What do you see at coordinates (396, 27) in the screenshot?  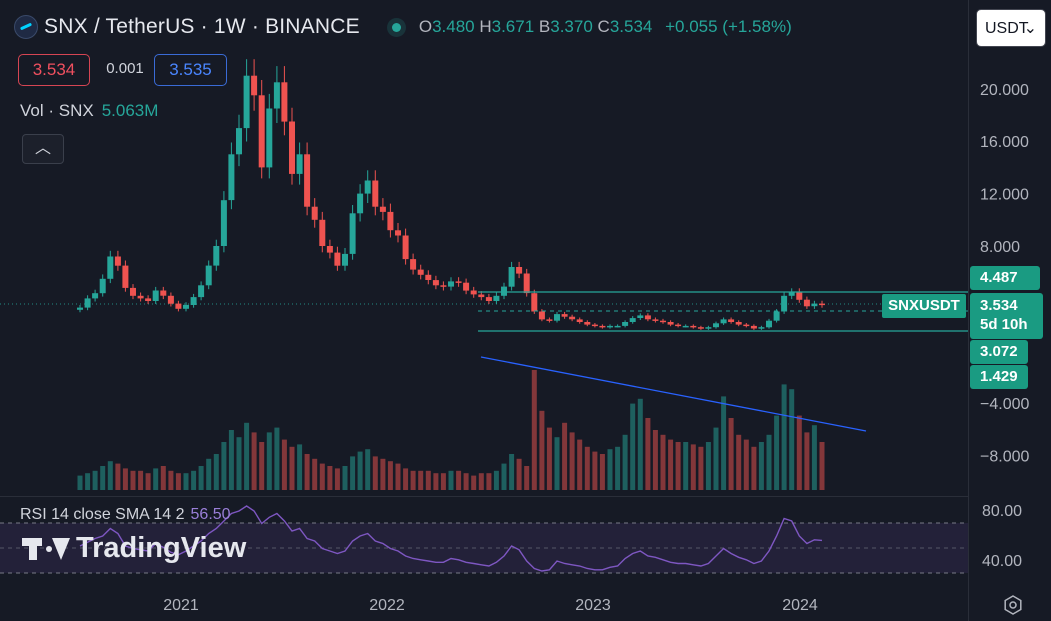 I see `market-open-status-icon` at bounding box center [396, 27].